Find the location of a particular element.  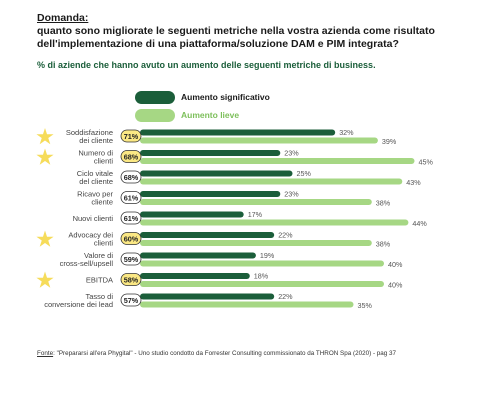

value-label-significant: 25% is located at coordinates (304, 173).